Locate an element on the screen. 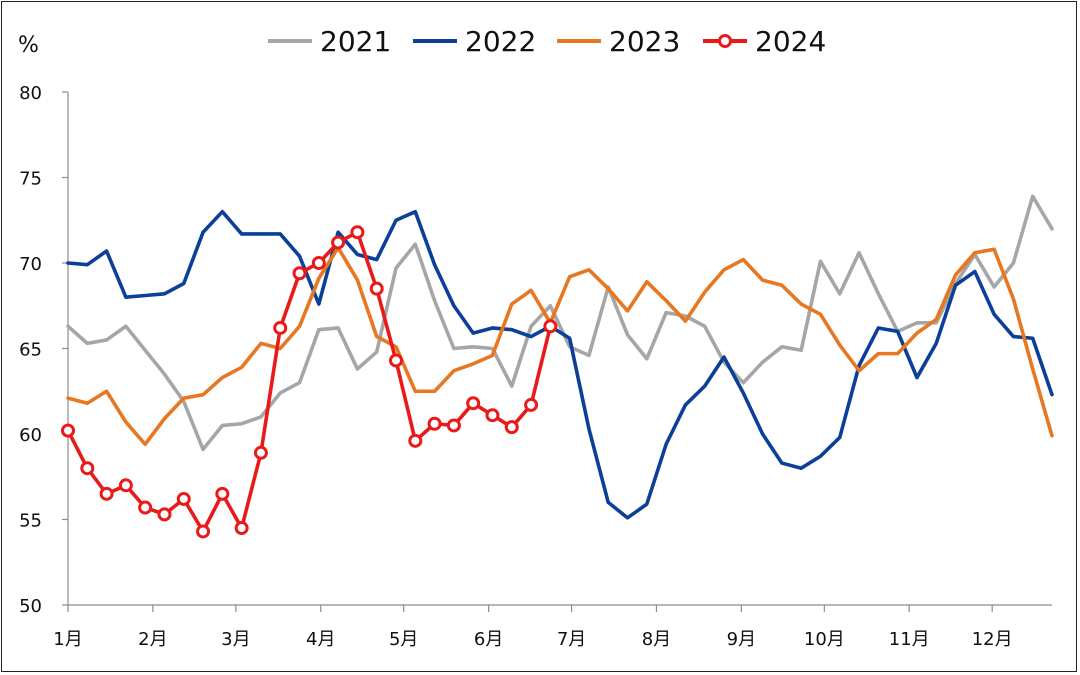 The height and width of the screenshot is (675, 1080). x-tick-label: 6月 is located at coordinates (488, 639).